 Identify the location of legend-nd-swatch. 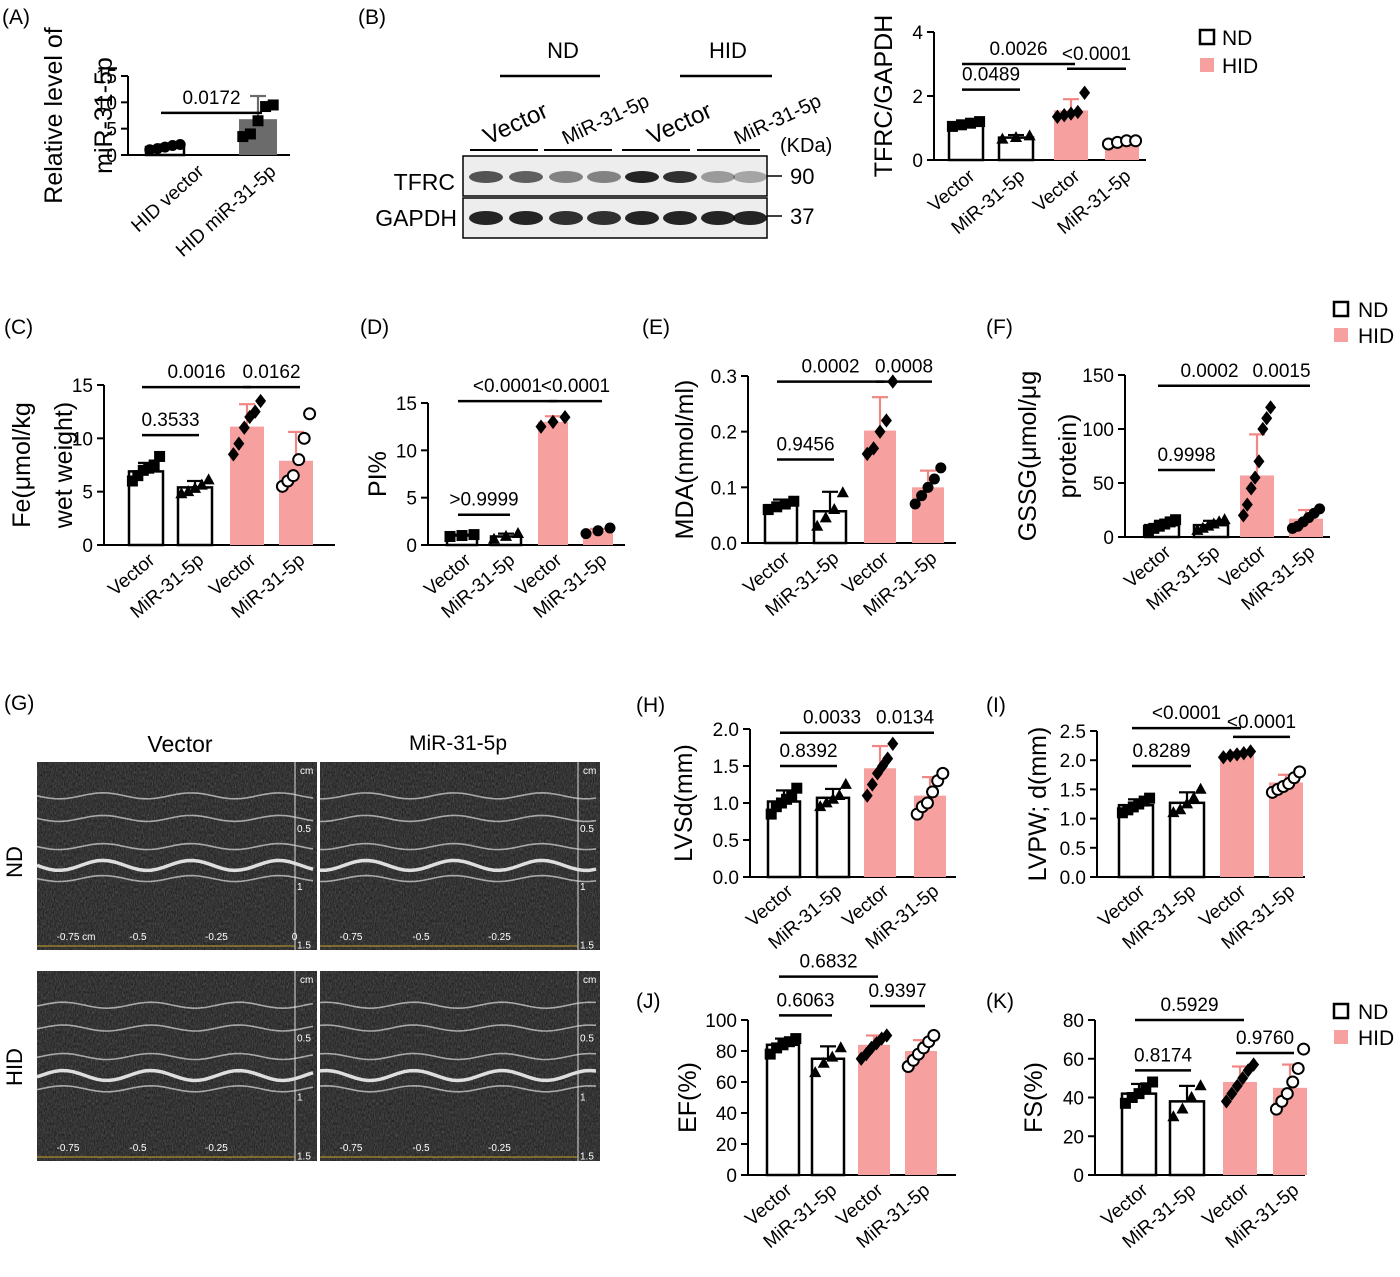
(1207, 37).